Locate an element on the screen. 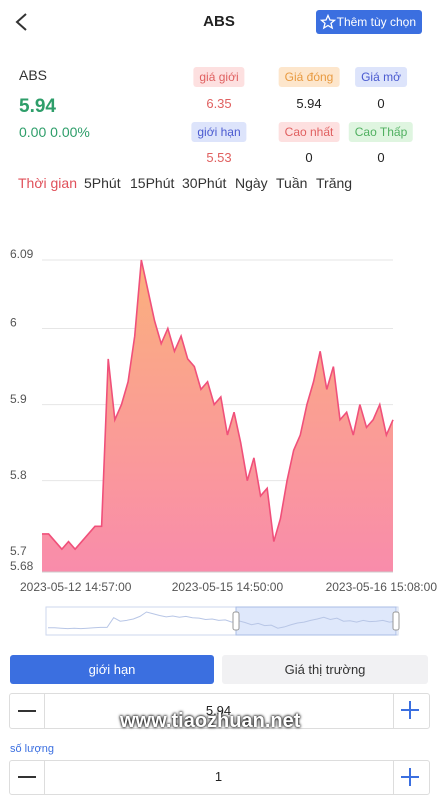 The height and width of the screenshot is (807, 438). period-tab: 5Phút is located at coordinates (102, 183).